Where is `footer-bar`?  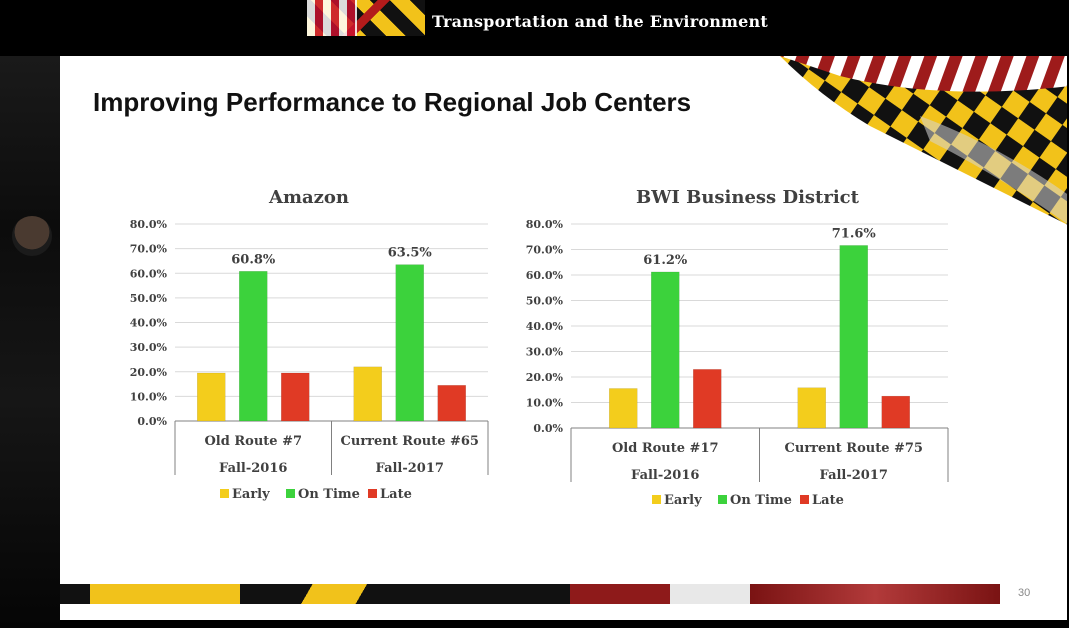 footer-bar is located at coordinates (563, 594).